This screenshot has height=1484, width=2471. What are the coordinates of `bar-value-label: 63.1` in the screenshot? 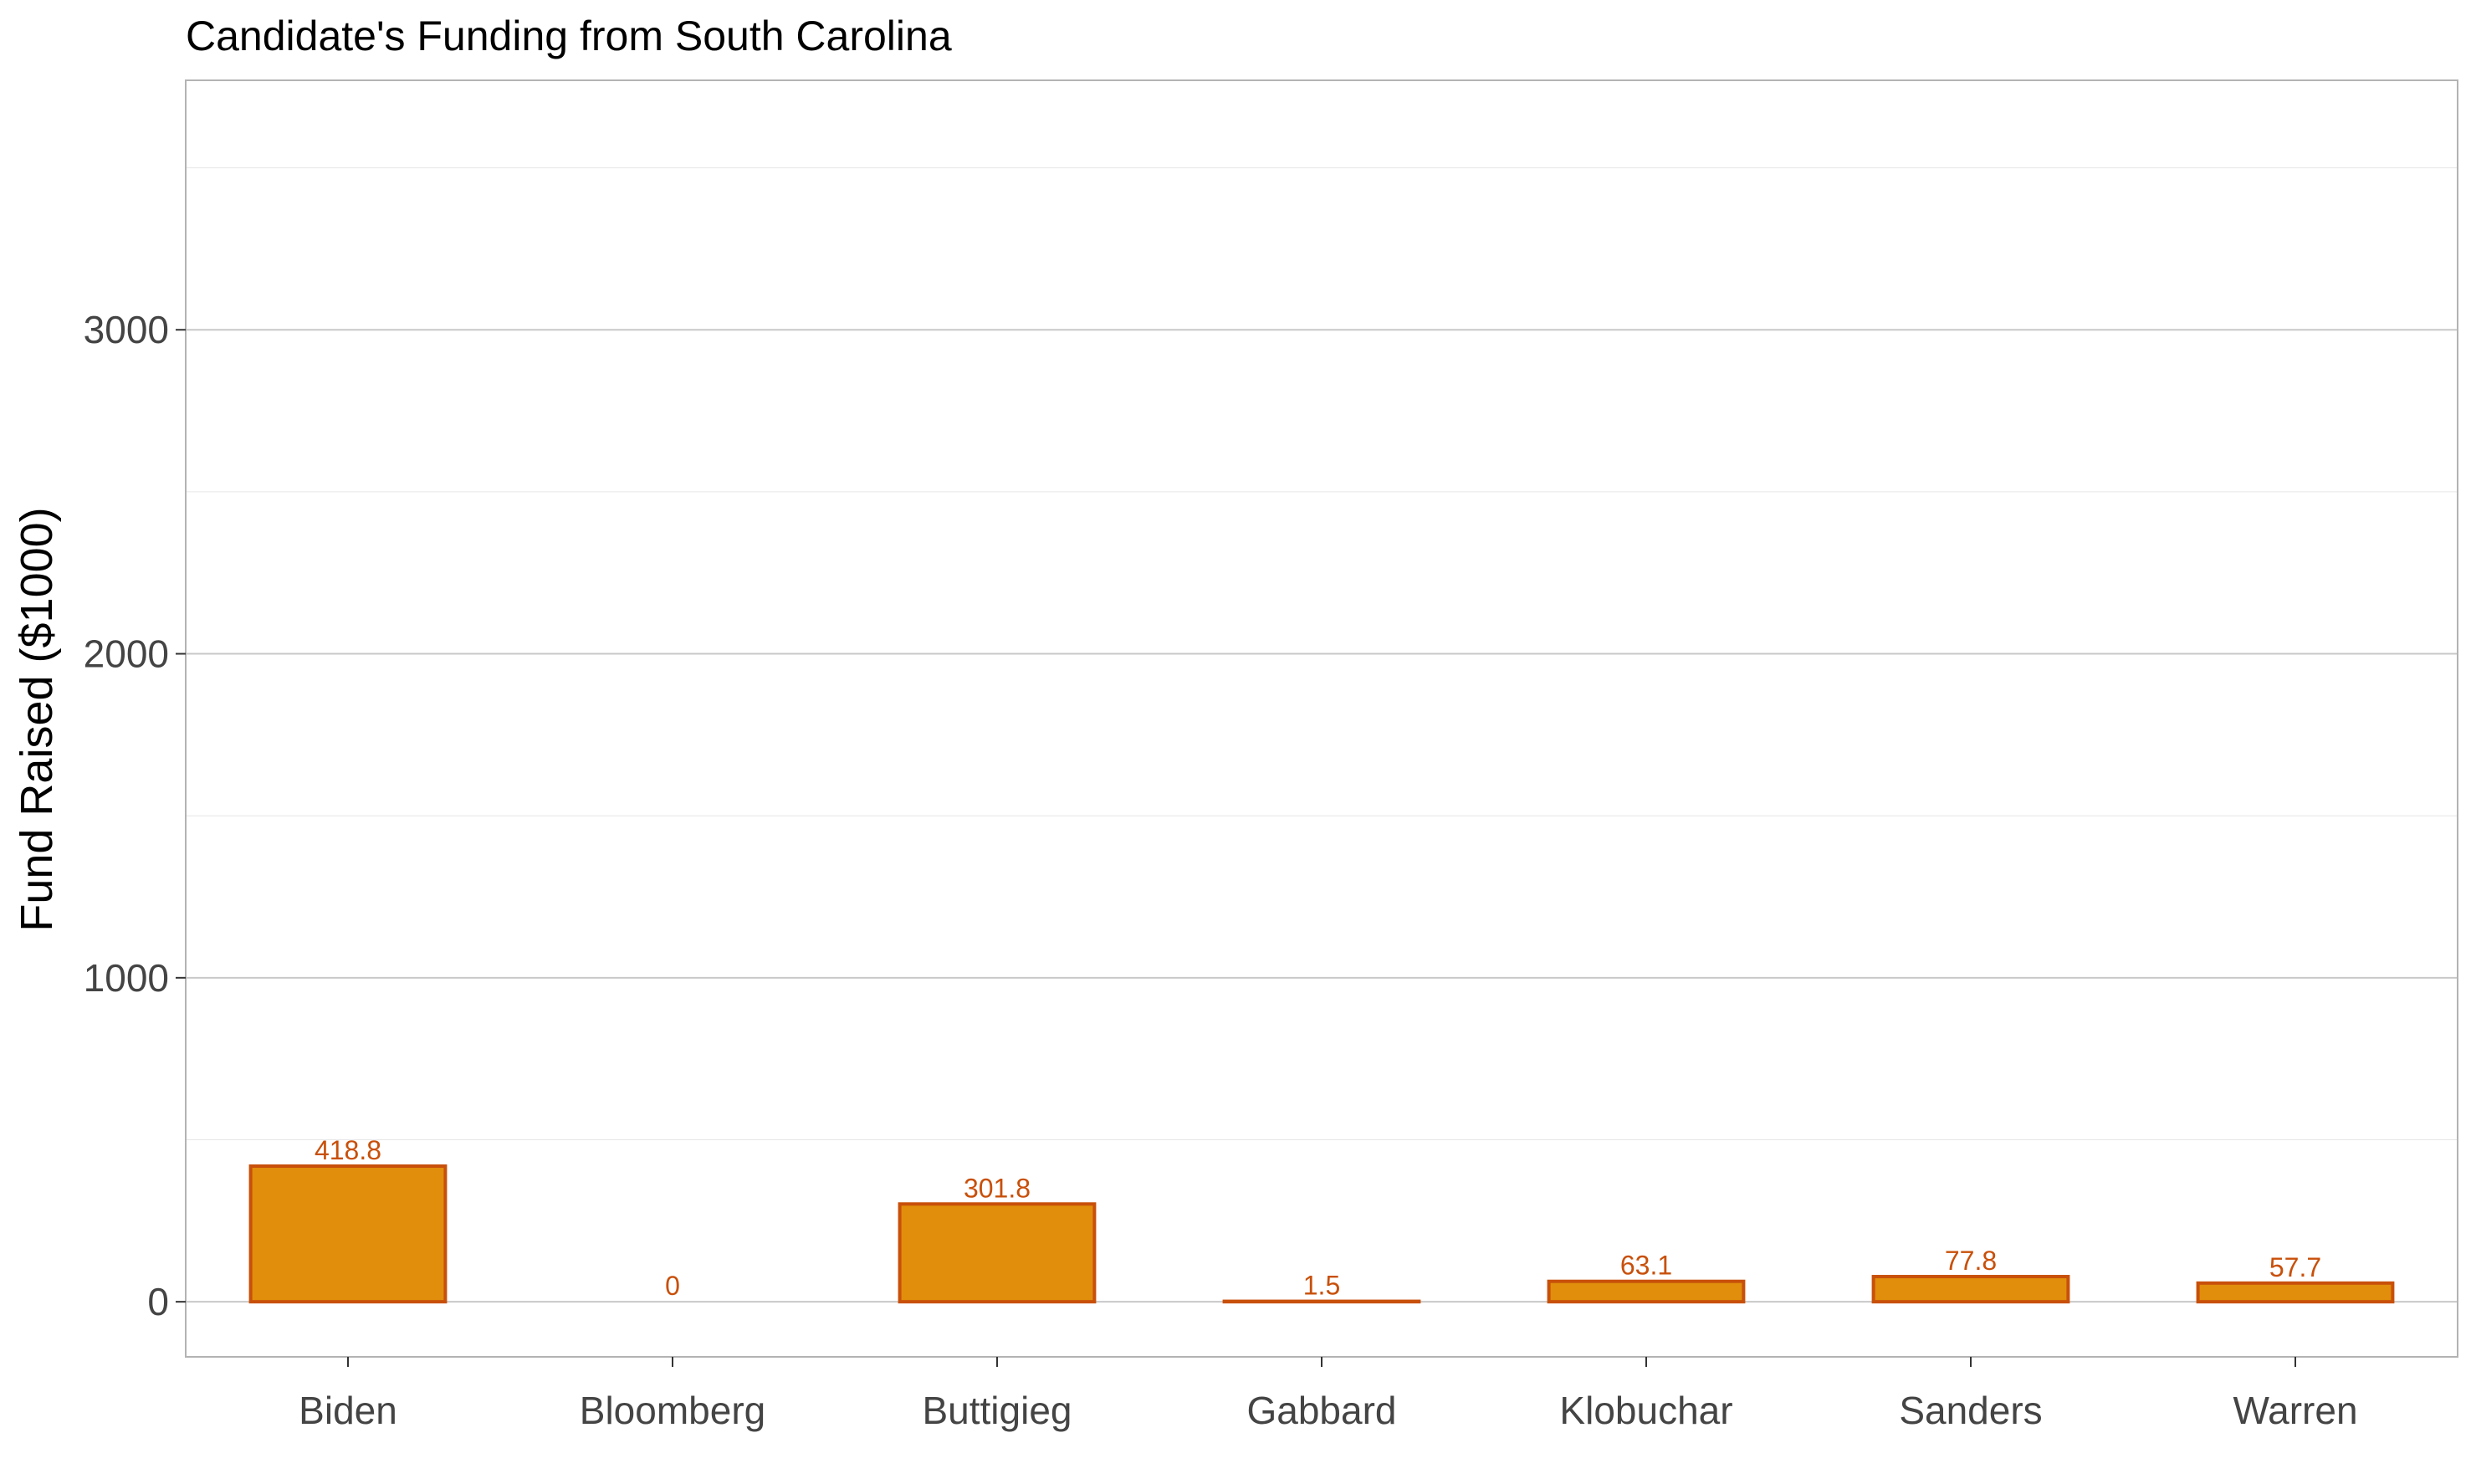 It's located at (1646, 1266).